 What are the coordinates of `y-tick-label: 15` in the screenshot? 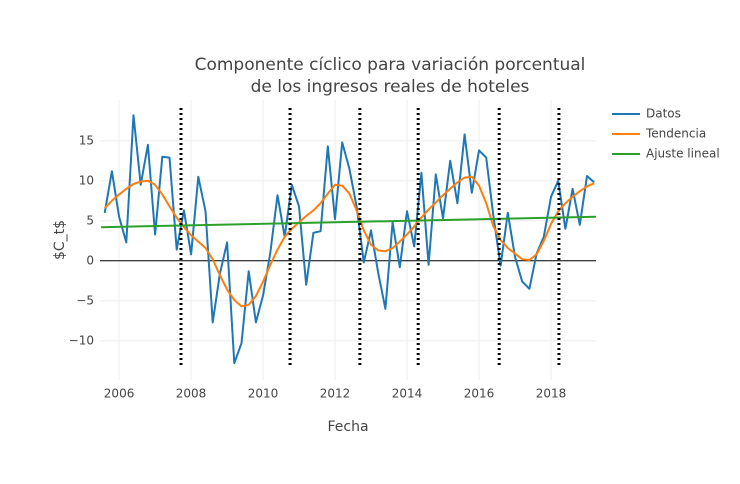 It's located at (86, 140).